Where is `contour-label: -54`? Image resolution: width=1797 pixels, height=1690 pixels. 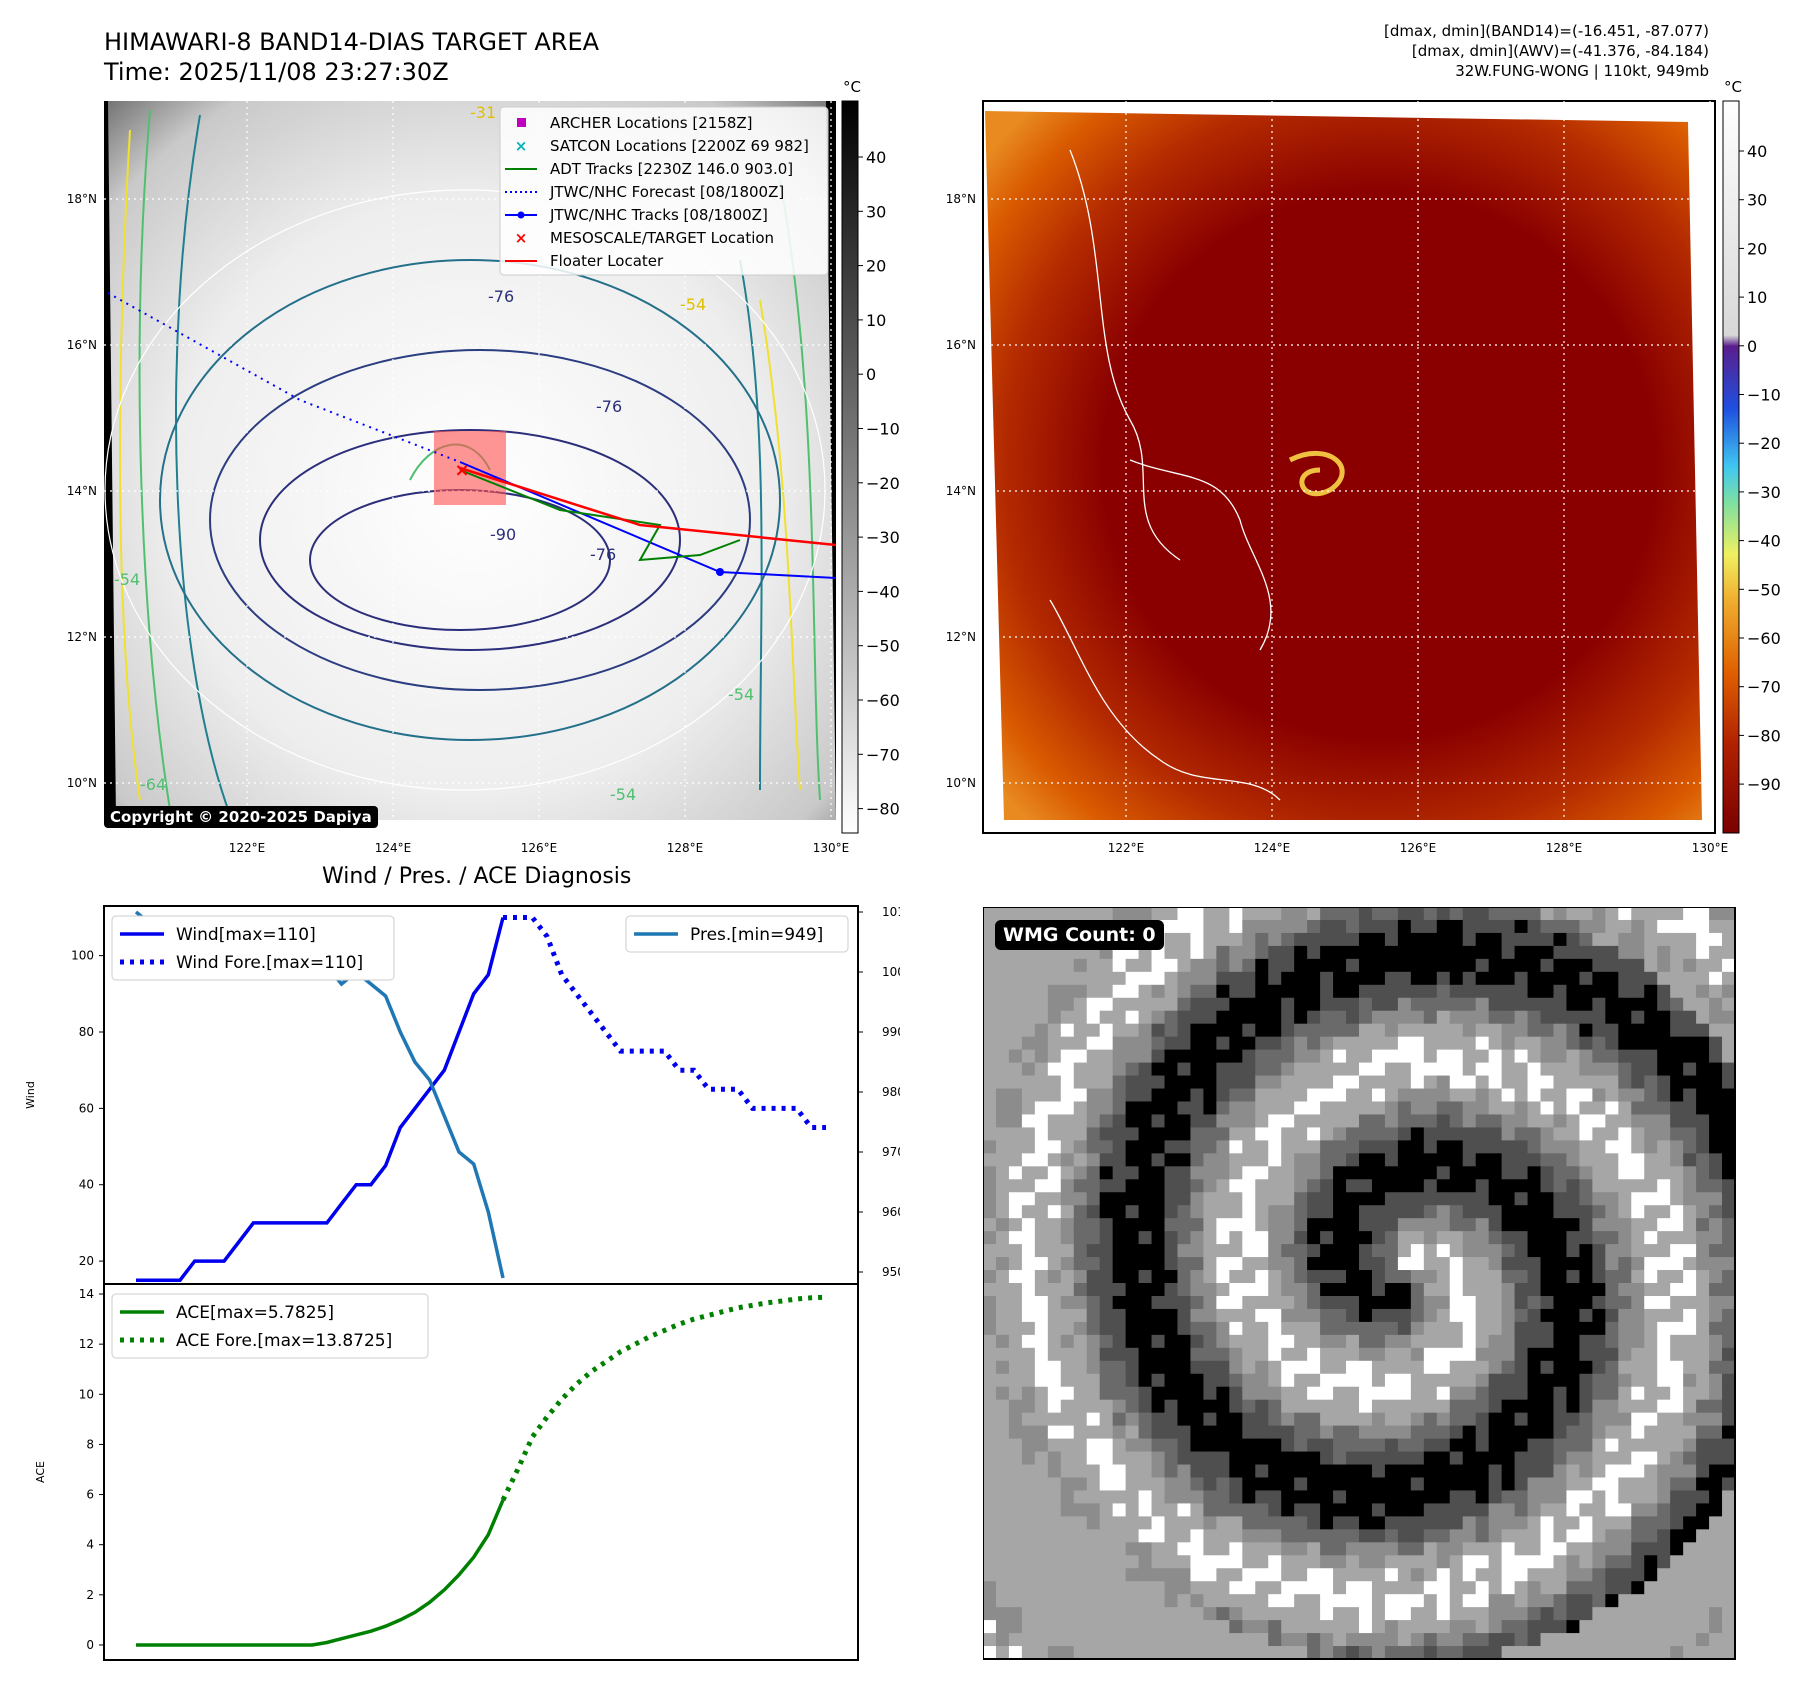
contour-label: -54 is located at coordinates (623, 794).